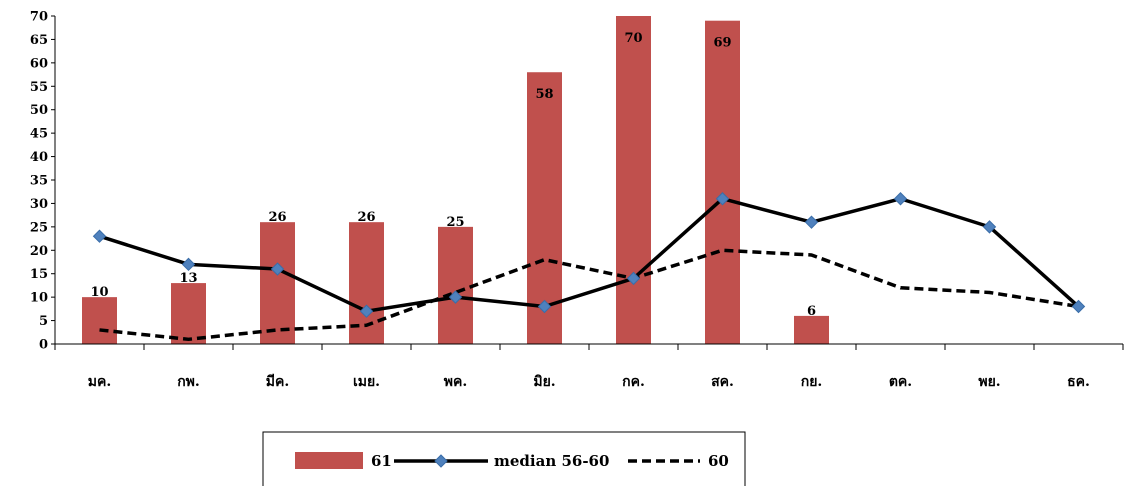 The image size is (1126, 486). I want to click on median-marker-กพ., so click(188, 264).